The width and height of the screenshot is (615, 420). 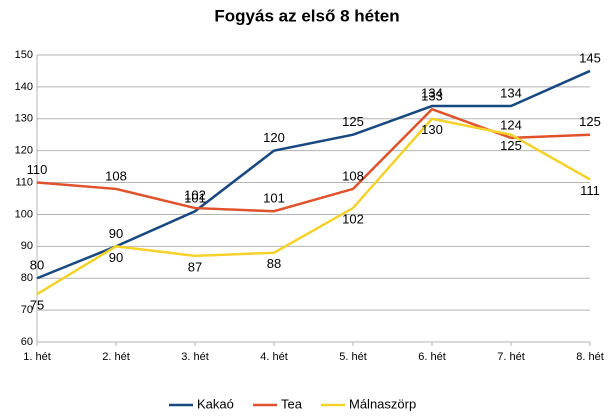 I want to click on y-tick-label: 150, so click(x=24, y=55).